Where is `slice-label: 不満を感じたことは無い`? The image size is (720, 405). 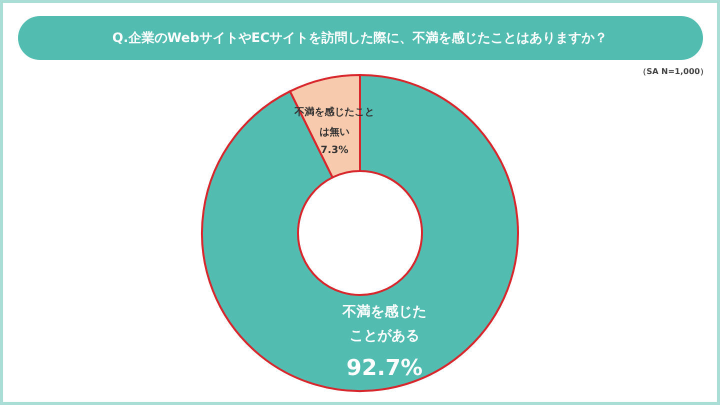 slice-label: 不満を感じたことは無い is located at coordinates (334, 122).